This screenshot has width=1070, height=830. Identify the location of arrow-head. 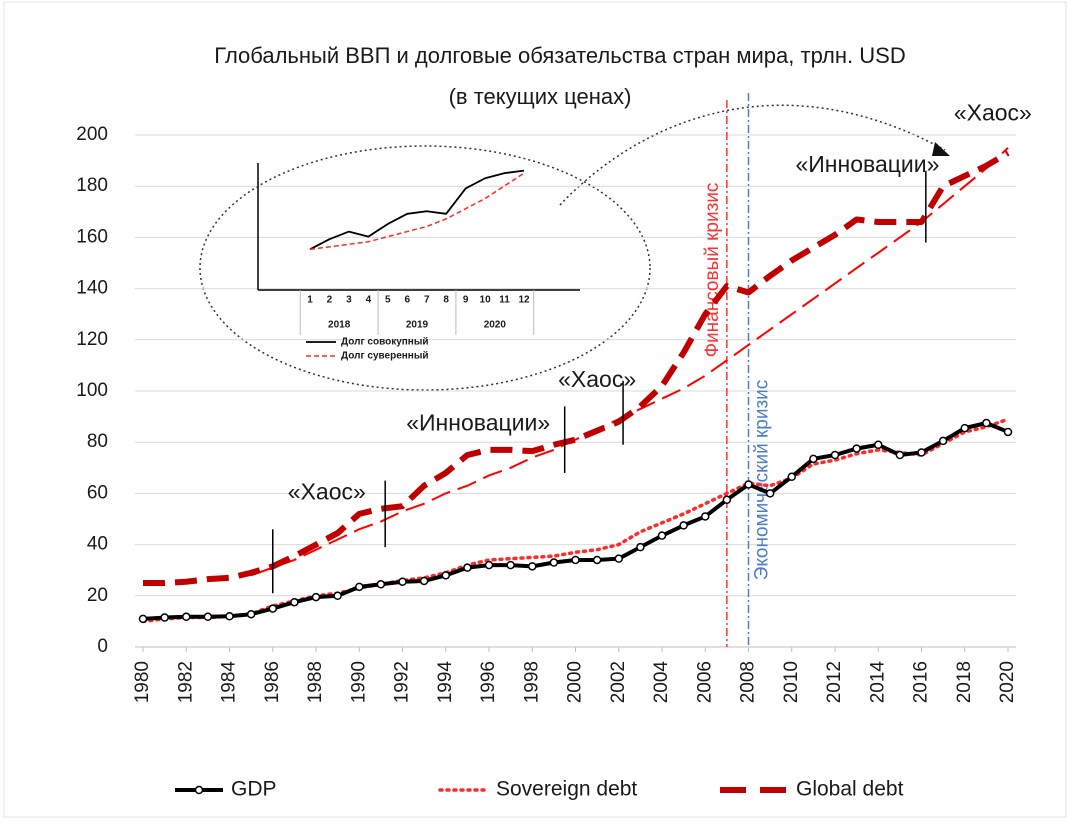
(941, 149).